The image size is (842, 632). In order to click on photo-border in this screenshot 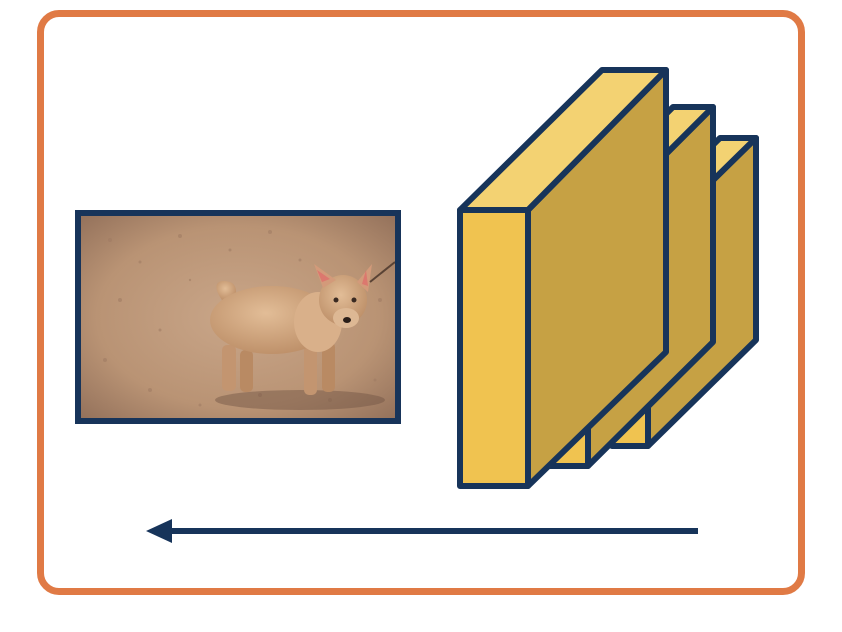, I will do `click(238, 317)`.